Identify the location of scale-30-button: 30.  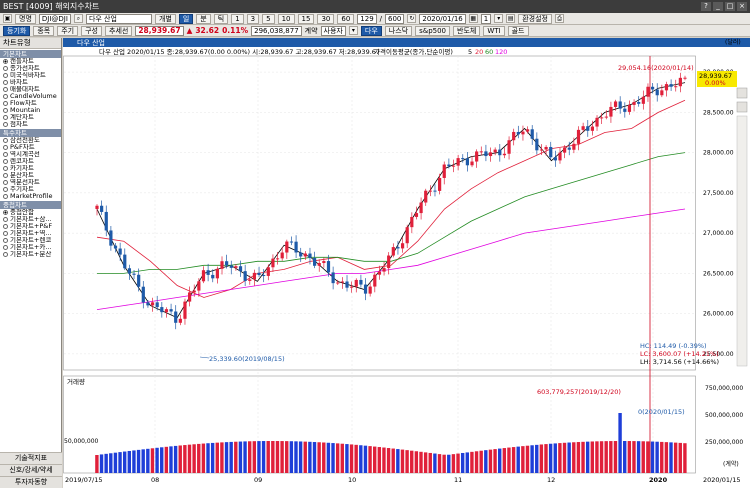
(326, 18).